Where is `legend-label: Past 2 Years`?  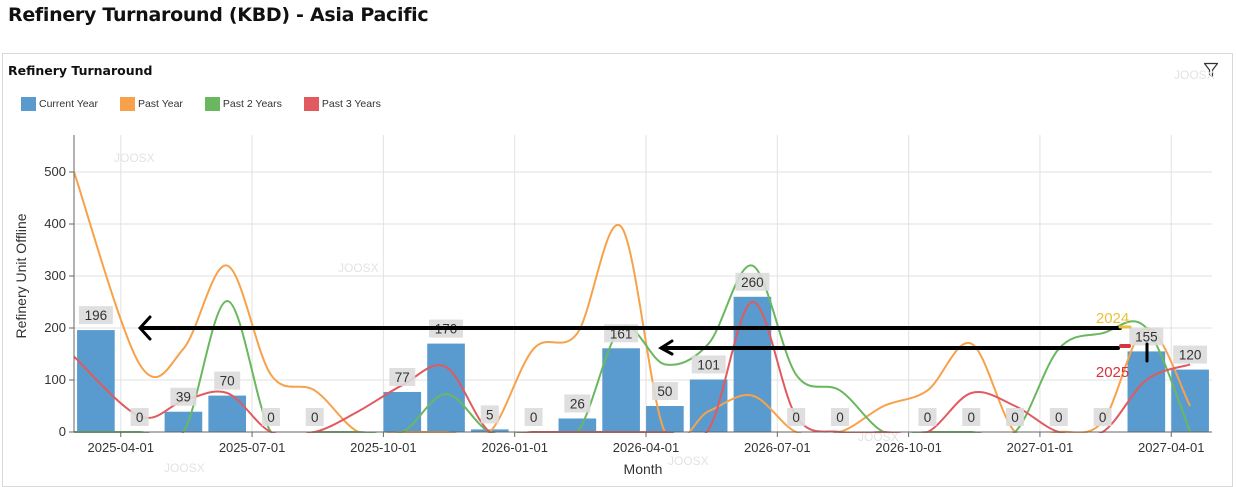 legend-label: Past 2 Years is located at coordinates (252, 104).